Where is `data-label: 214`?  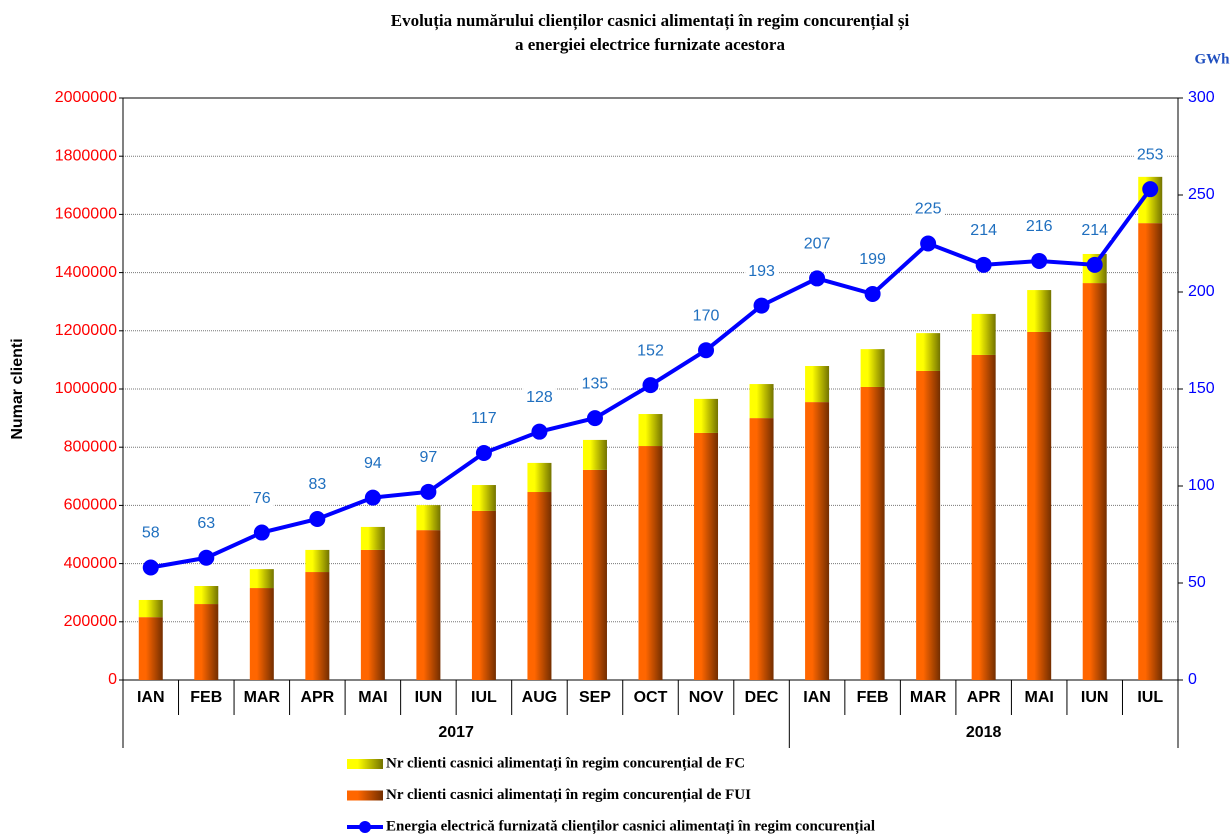 data-label: 214 is located at coordinates (1094, 230).